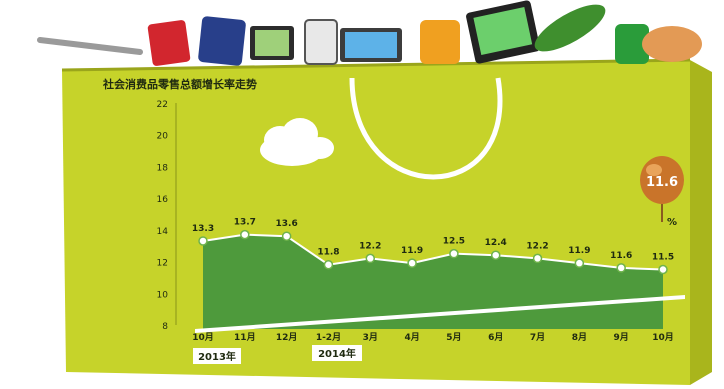 The height and width of the screenshot is (389, 724). Describe the element at coordinates (433, 252) in the screenshot. I see `series-line` at that location.